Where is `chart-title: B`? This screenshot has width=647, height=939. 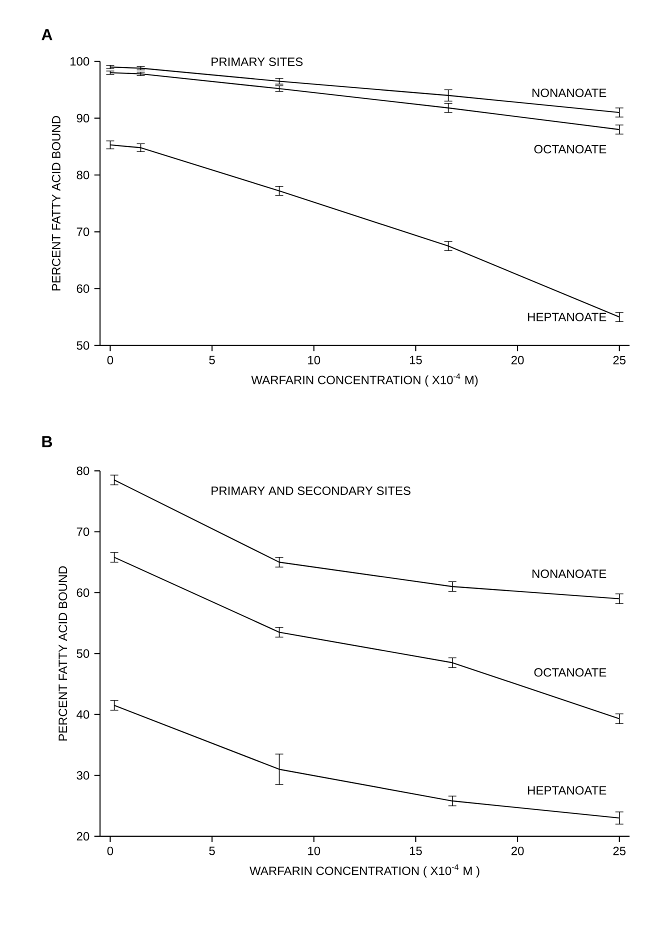
chart-title: B is located at coordinates (47, 442).